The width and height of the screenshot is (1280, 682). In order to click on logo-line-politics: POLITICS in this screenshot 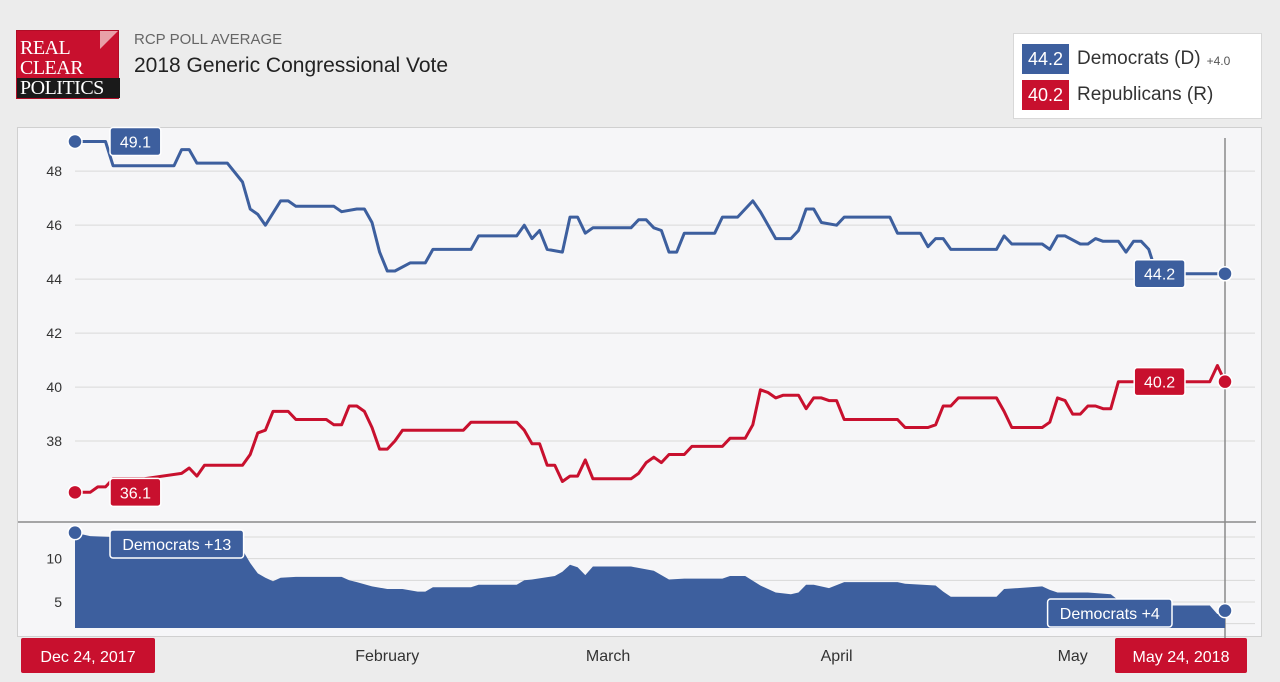, I will do `click(68, 88)`.